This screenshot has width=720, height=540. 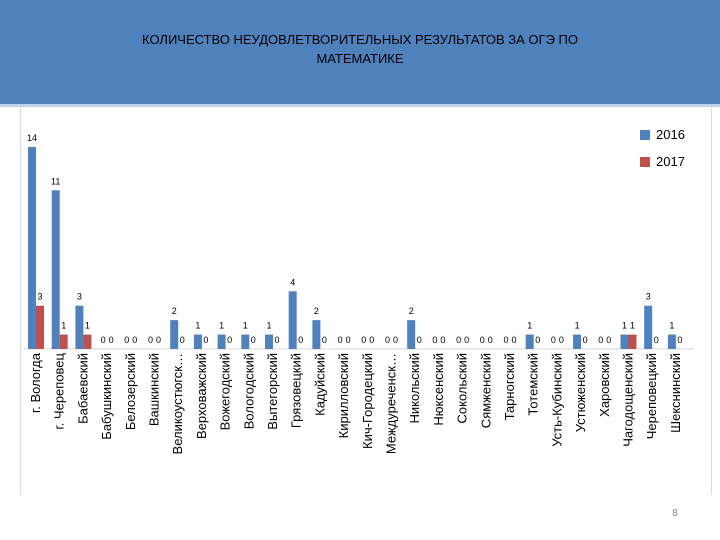 What do you see at coordinates (585, 340) in the screenshot?
I see `data-label-2017-23: 0` at bounding box center [585, 340].